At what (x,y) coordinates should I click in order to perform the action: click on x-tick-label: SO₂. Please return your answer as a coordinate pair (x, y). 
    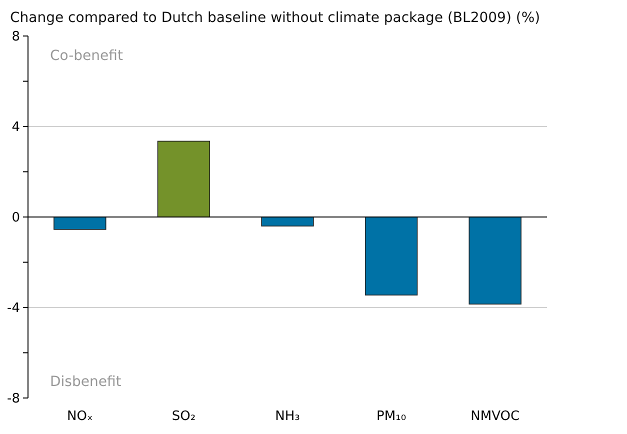
    Looking at the image, I should click on (184, 416).